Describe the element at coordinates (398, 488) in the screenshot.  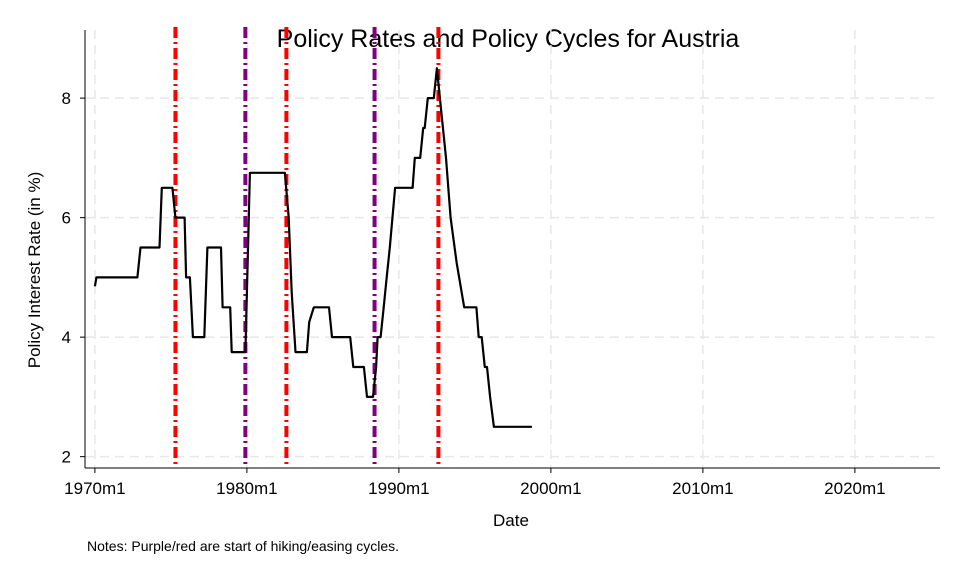
I see `x-tick-label: 1990m1` at that location.